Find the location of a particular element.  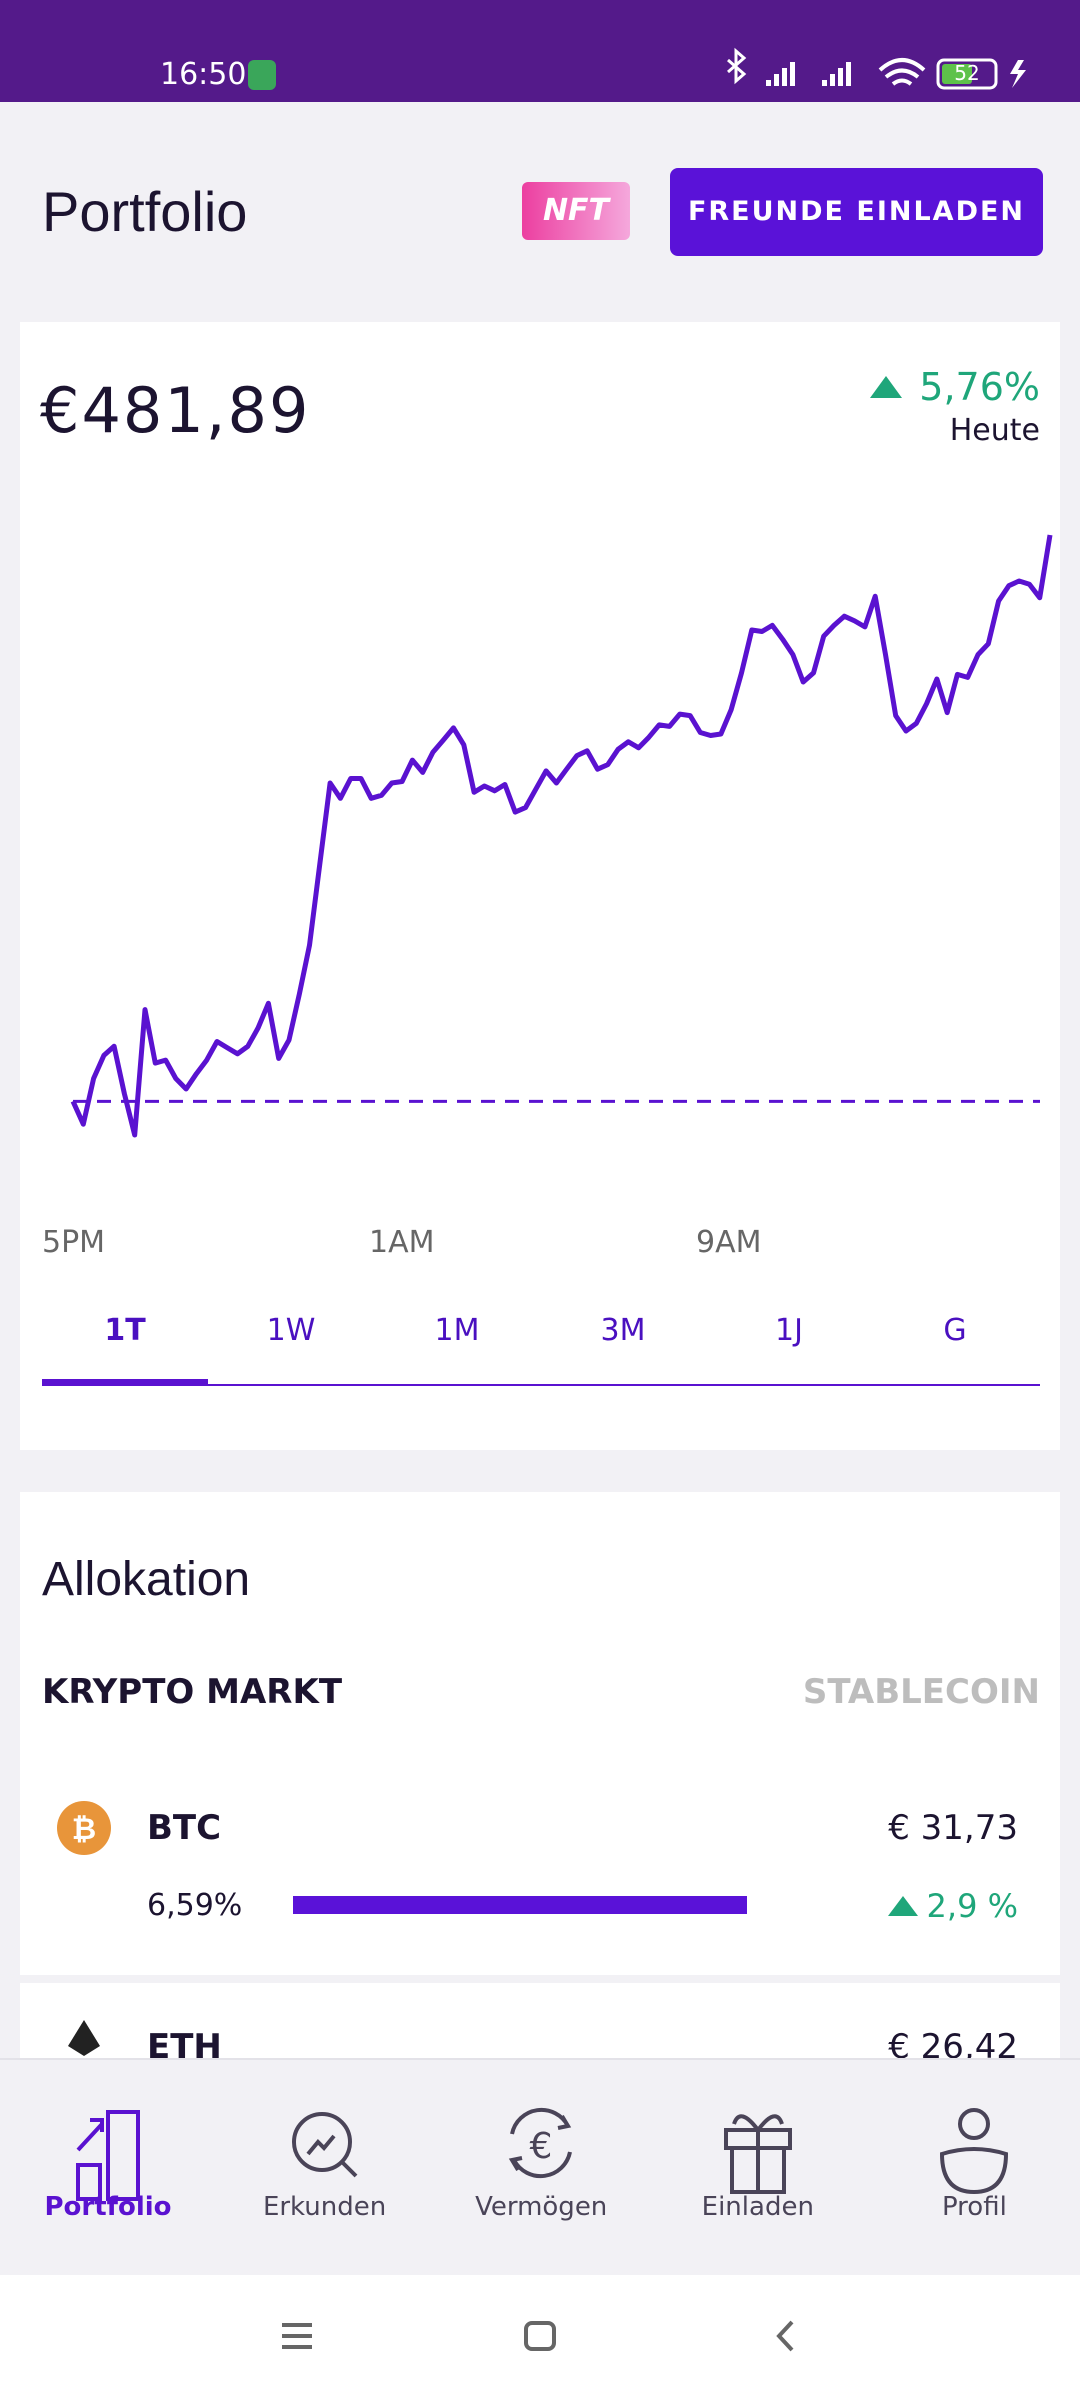

x-tick-label: 9AM is located at coordinates (729, 1242).